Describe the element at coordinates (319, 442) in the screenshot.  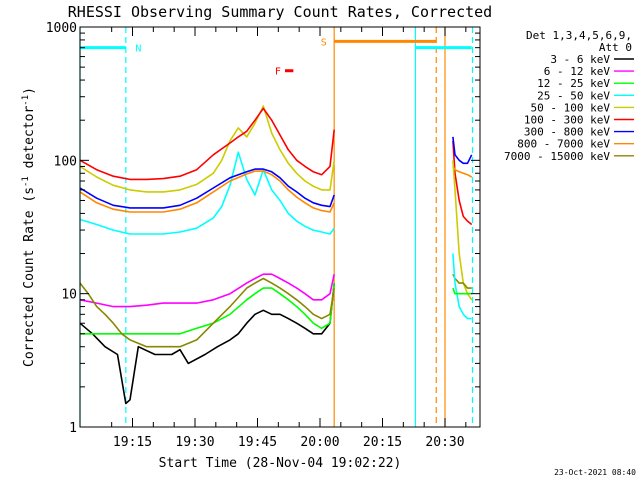
I see `x-tick-label-20-00: 20:00` at that location.